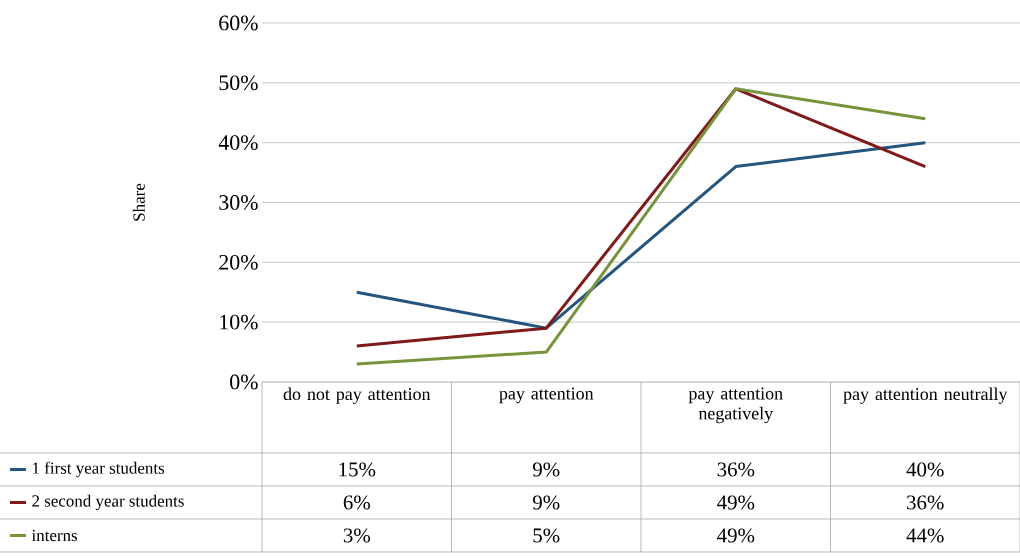 The width and height of the screenshot is (1020, 559). Describe the element at coordinates (244, 382) in the screenshot. I see `y-tick-label: 0%` at that location.